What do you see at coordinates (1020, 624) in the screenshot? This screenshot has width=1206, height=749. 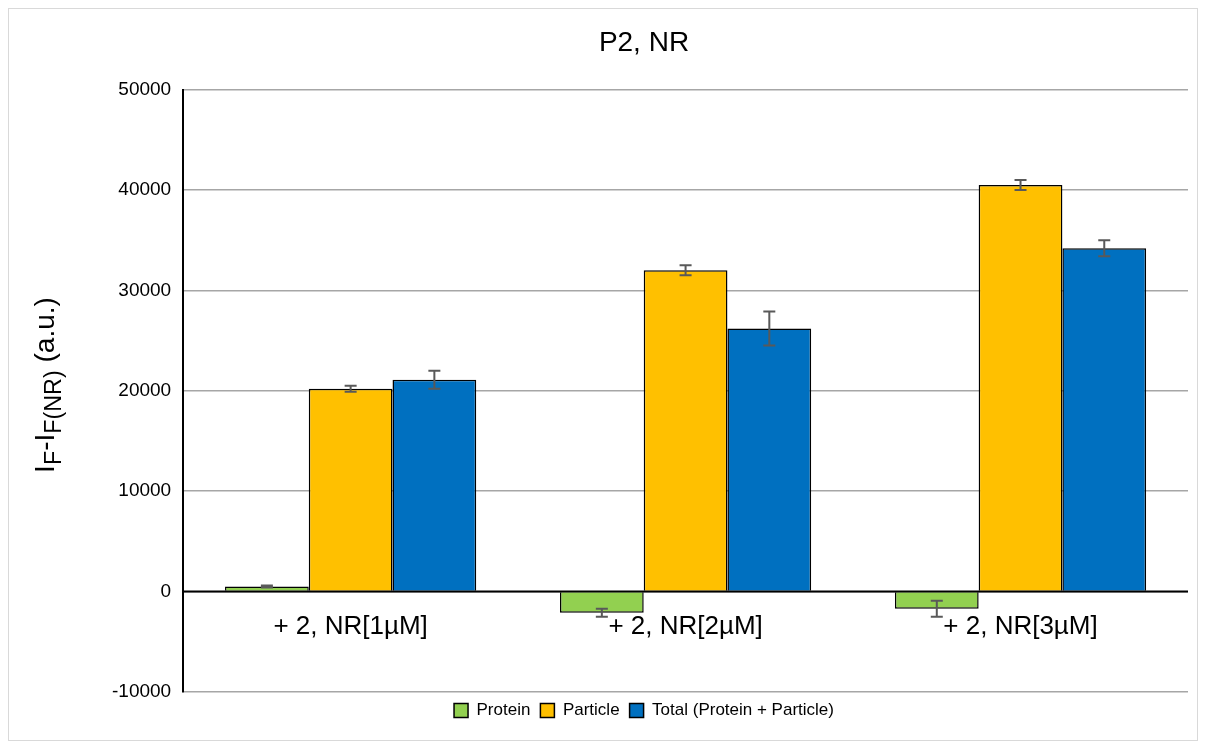 I see `x-tick-label: + 2, NR[3µM]` at bounding box center [1020, 624].